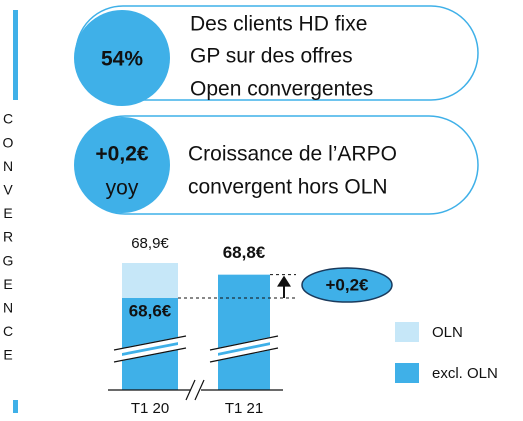  What do you see at coordinates (447, 332) in the screenshot?
I see `legend-label: OLN` at bounding box center [447, 332].